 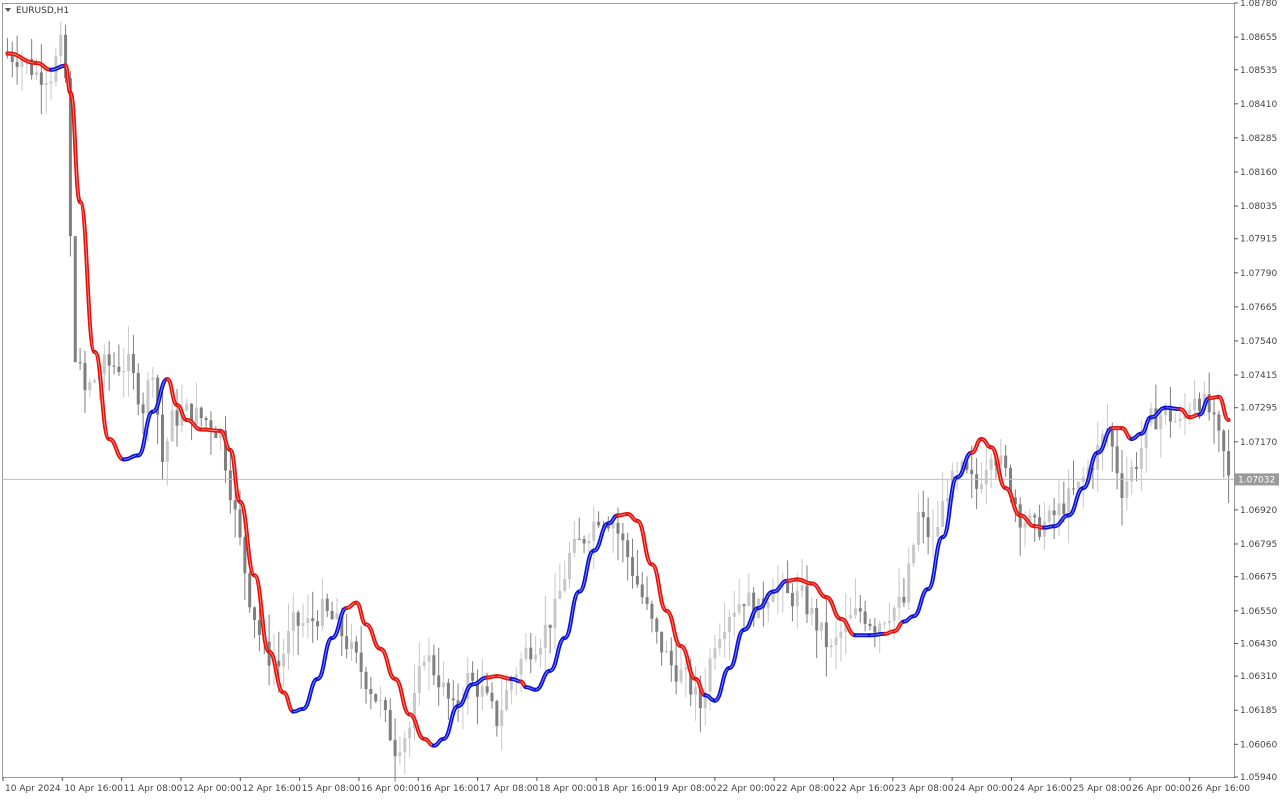 I want to click on x-tick-label: 17 Apr 08:00, so click(x=509, y=789).